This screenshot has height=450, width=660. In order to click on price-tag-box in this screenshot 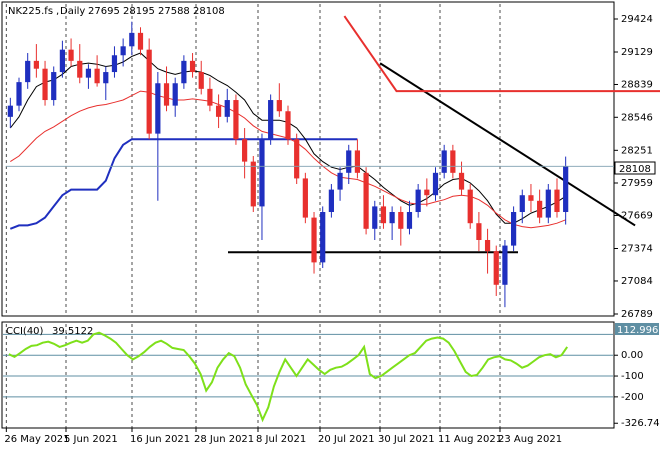, I will do `click(635, 168)`.